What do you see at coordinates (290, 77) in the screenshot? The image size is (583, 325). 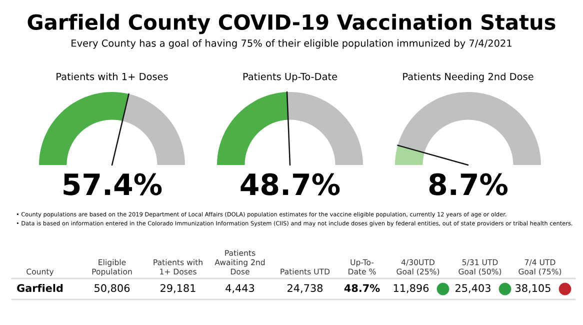 I see `chart-title: Patients Up-To-Date` at bounding box center [290, 77].